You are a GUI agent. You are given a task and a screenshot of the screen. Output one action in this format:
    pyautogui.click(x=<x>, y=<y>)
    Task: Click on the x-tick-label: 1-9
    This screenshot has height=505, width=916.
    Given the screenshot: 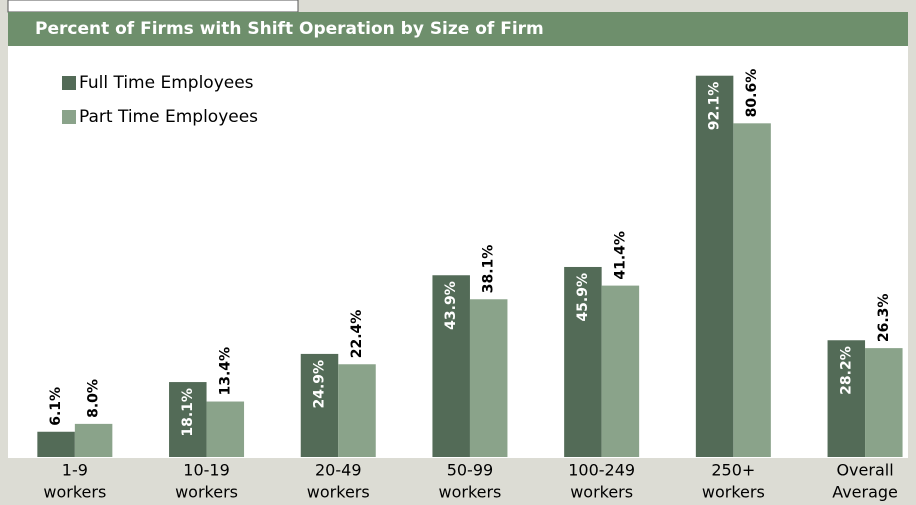 What is the action you would take?
    pyautogui.click(x=75, y=470)
    